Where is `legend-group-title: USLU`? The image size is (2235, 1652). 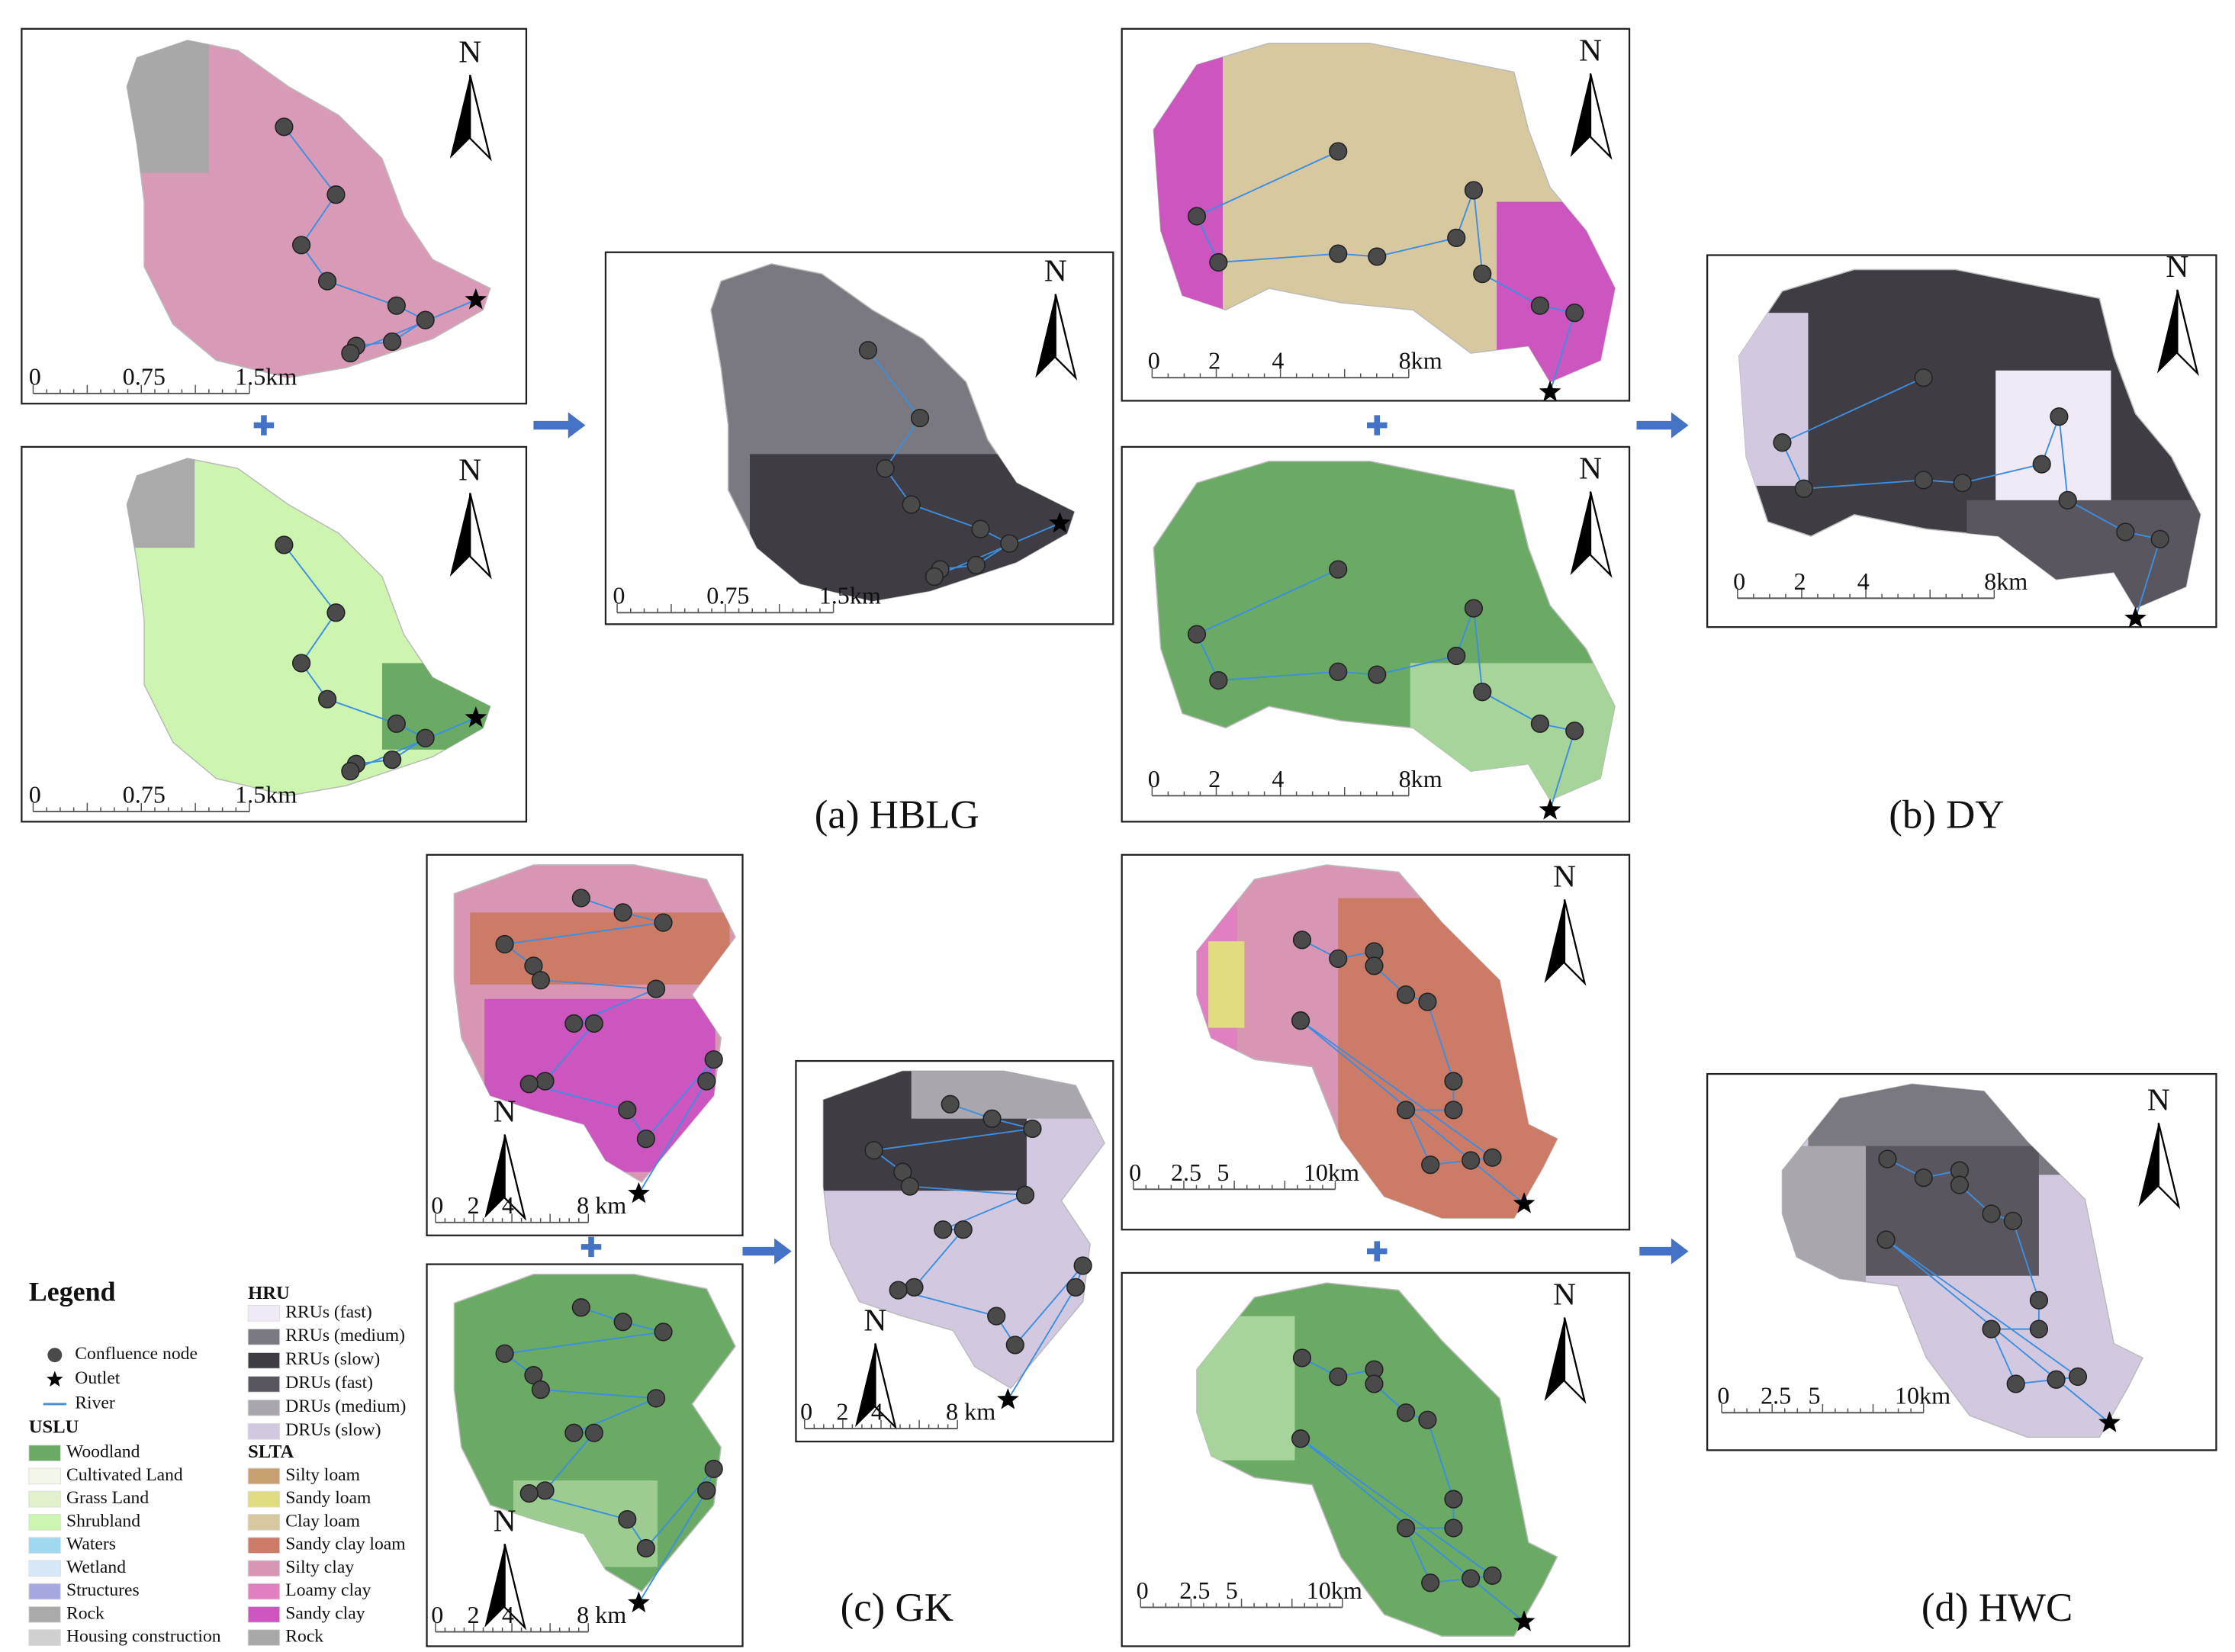
legend-group-title: USLU is located at coordinates (54, 1428).